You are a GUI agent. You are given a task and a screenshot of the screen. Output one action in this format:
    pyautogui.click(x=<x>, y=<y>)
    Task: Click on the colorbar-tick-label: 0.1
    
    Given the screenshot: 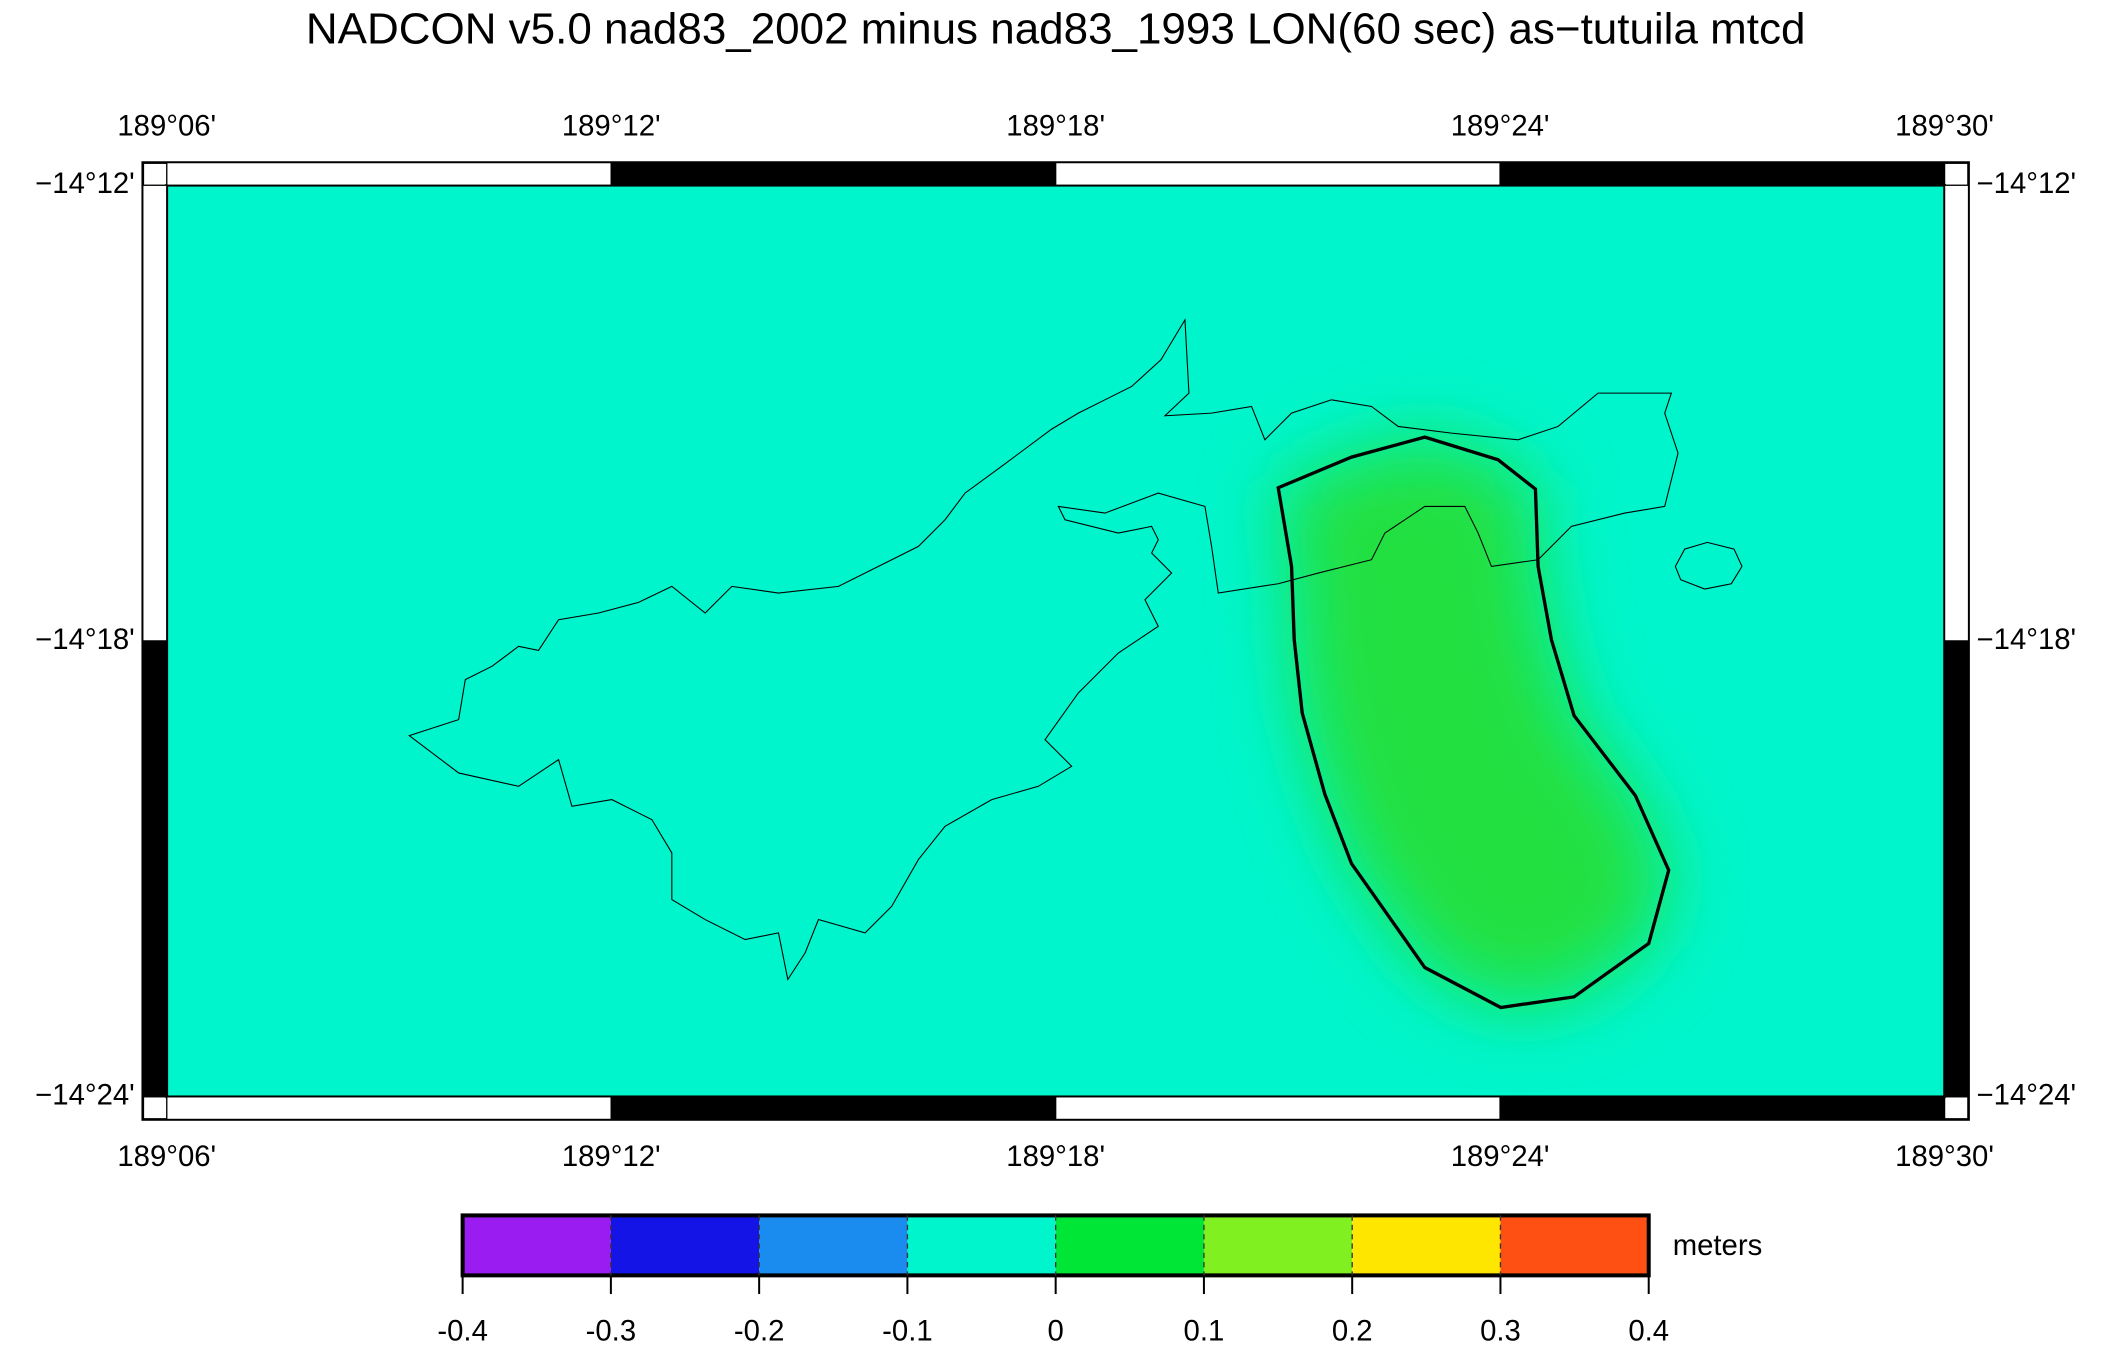 What is the action you would take?
    pyautogui.click(x=1204, y=1330)
    